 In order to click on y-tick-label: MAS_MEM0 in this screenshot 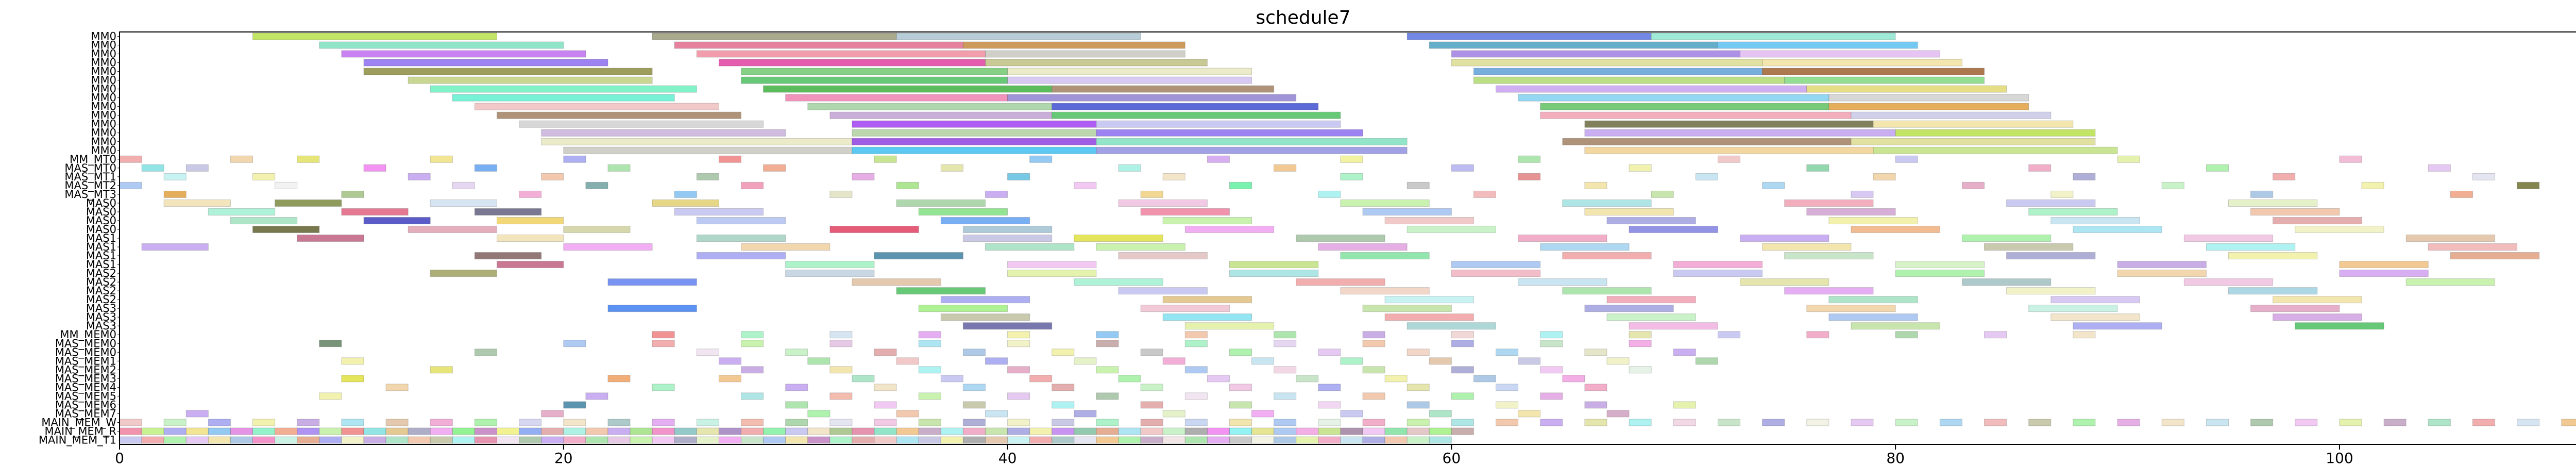, I will do `click(85, 343)`.